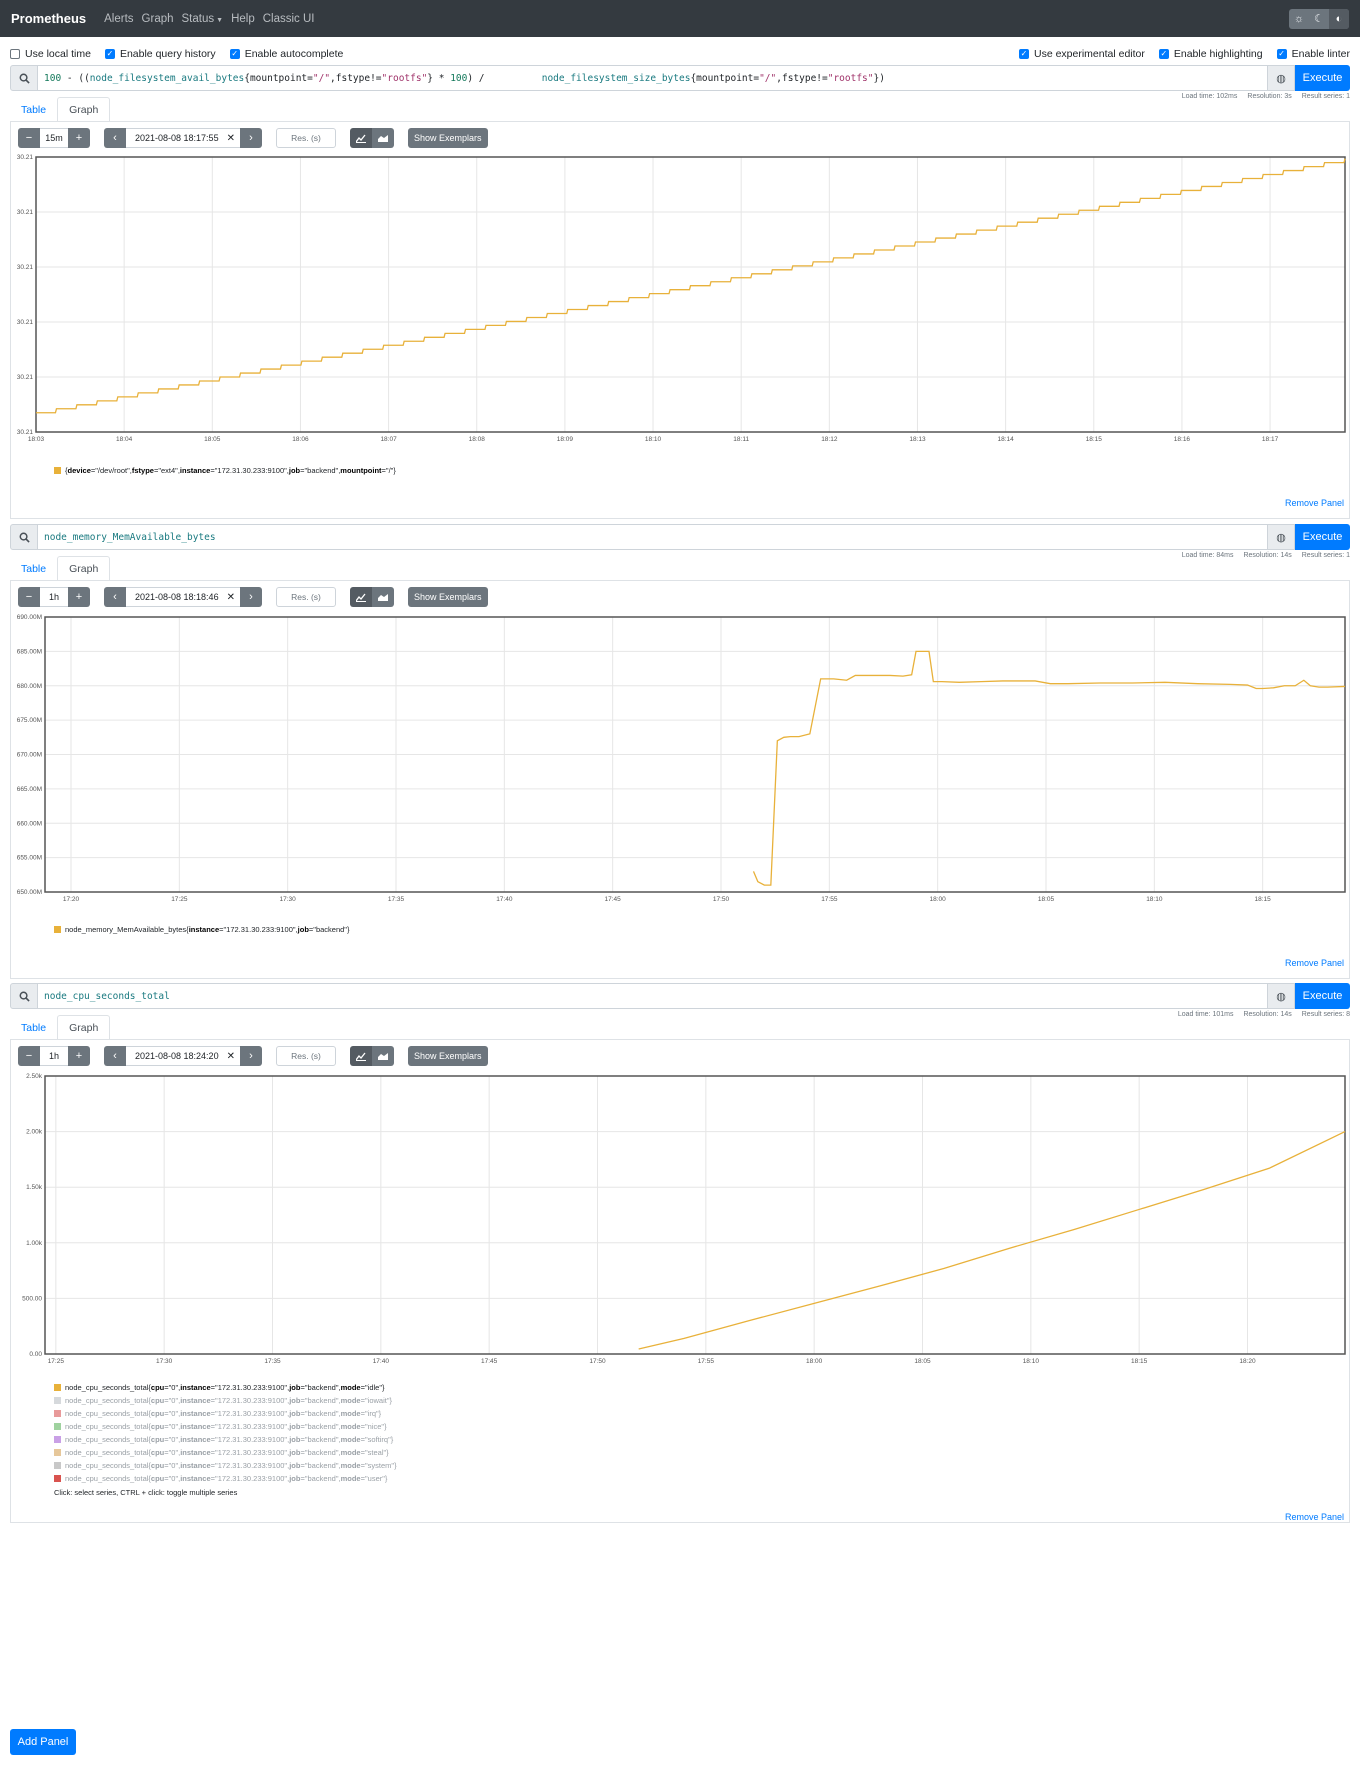  I want to click on legend-label-text: ="172.31.30.233:9100",, so click(250, 1400).